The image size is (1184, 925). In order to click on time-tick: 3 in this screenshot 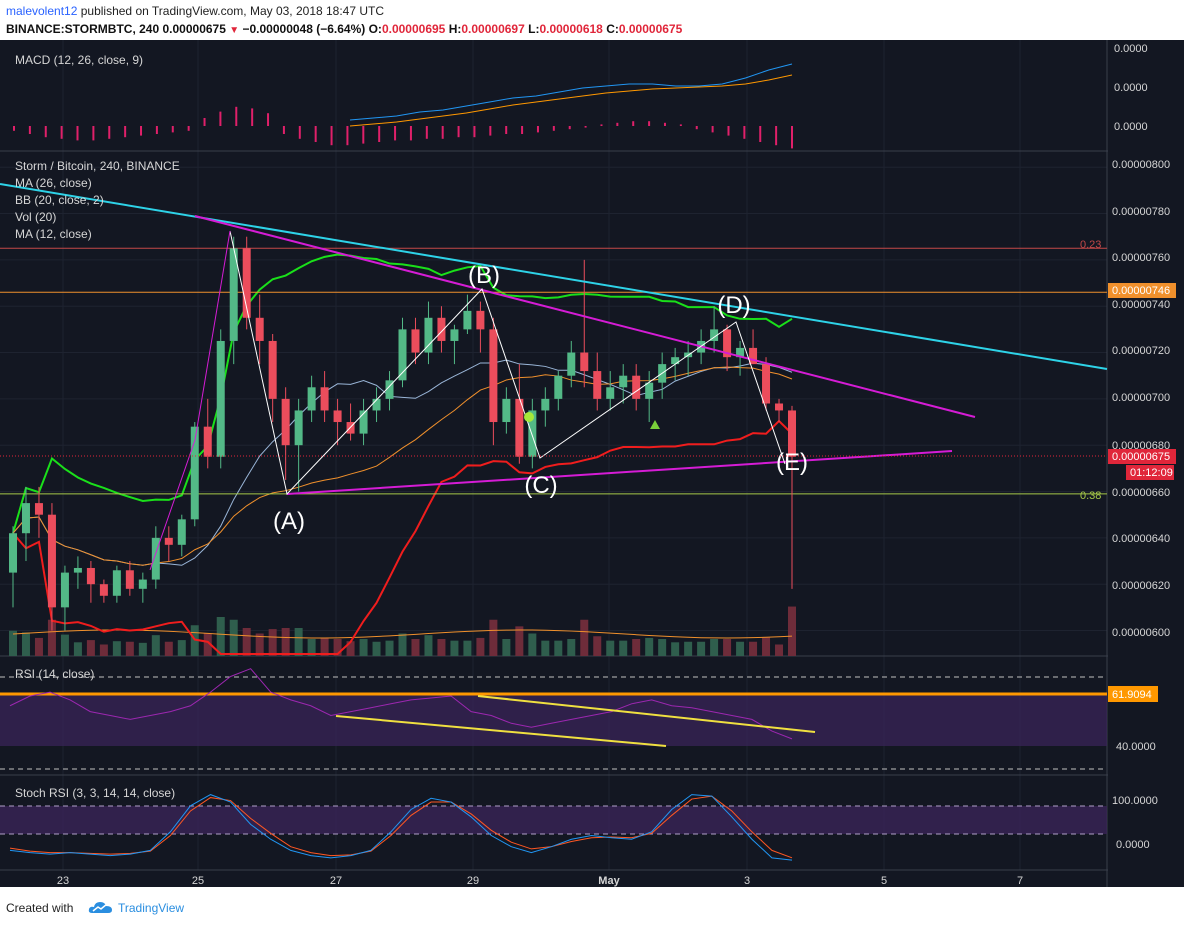, I will do `click(747, 881)`.